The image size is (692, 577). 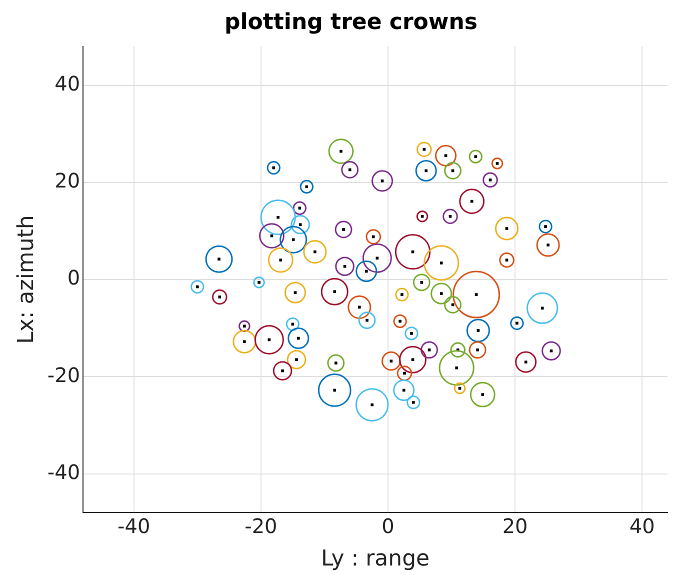 What do you see at coordinates (63, 472) in the screenshot?
I see `y-tick-label: -40` at bounding box center [63, 472].